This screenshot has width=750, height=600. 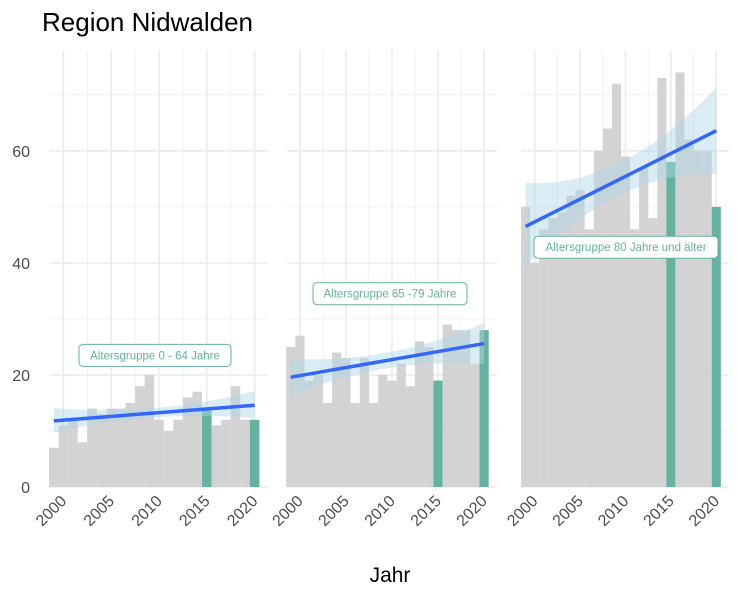 I want to click on annotation-label: Altersgruppe 65 -79 Jahre, so click(x=390, y=295).